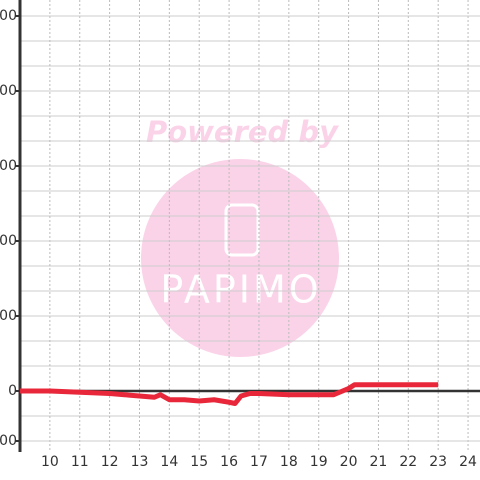 This screenshot has height=480, width=480. What do you see at coordinates (169, 462) in the screenshot?
I see `x-tick-label: 14` at bounding box center [169, 462].